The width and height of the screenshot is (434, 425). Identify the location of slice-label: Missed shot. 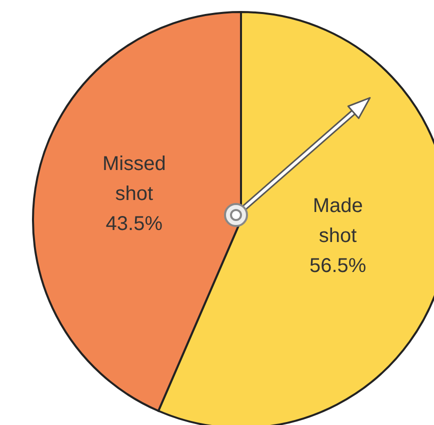
(134, 178).